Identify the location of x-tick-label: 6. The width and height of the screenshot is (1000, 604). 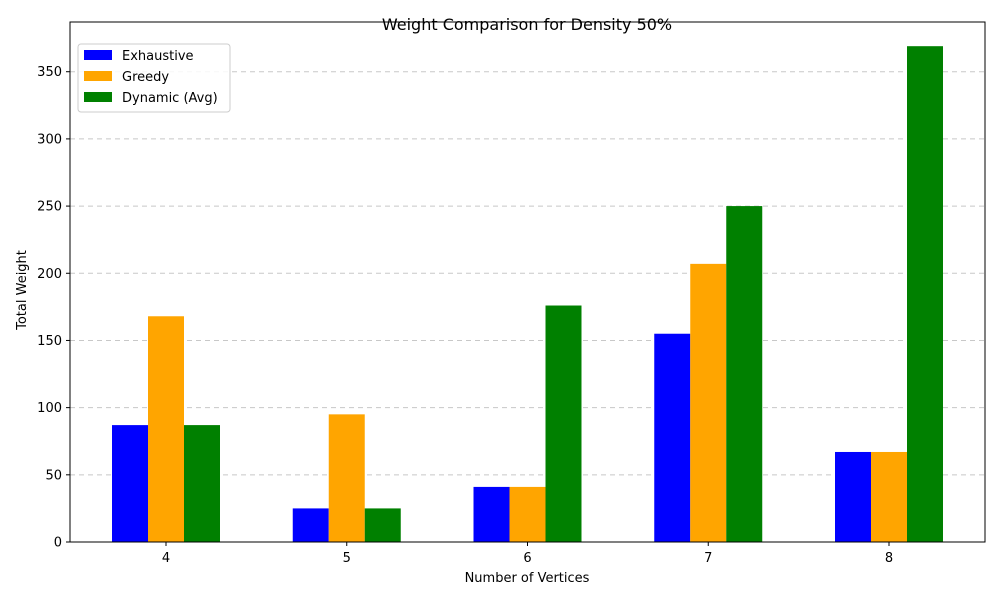
(527, 558).